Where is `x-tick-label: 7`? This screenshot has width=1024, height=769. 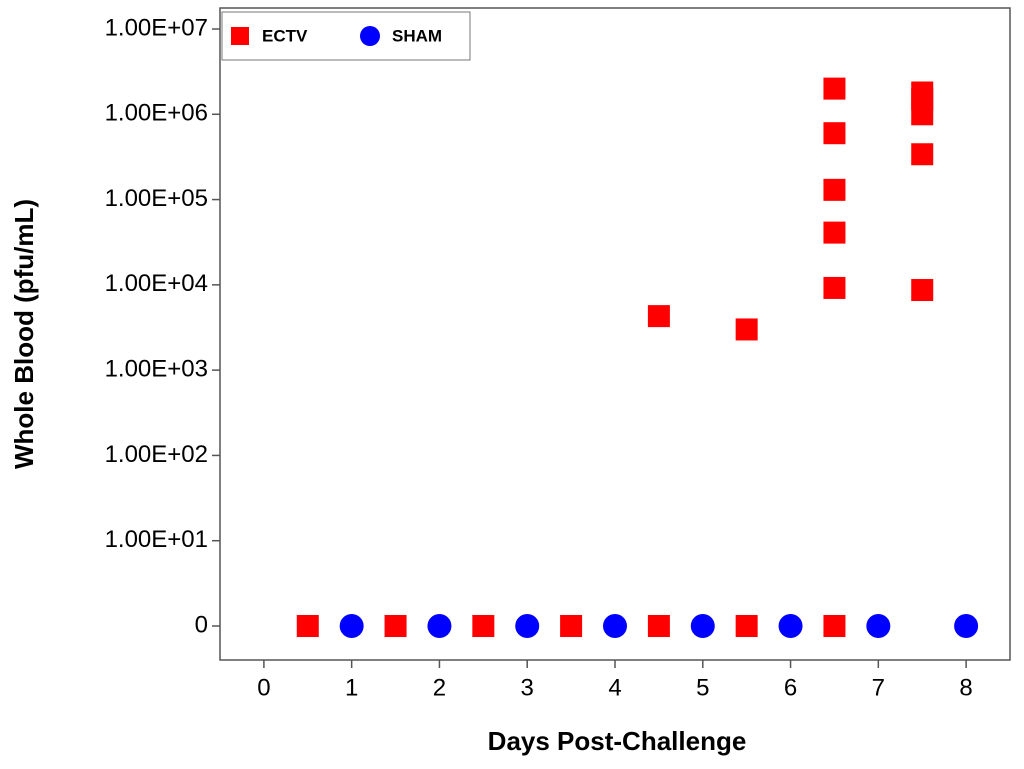 x-tick-label: 7 is located at coordinates (878, 687).